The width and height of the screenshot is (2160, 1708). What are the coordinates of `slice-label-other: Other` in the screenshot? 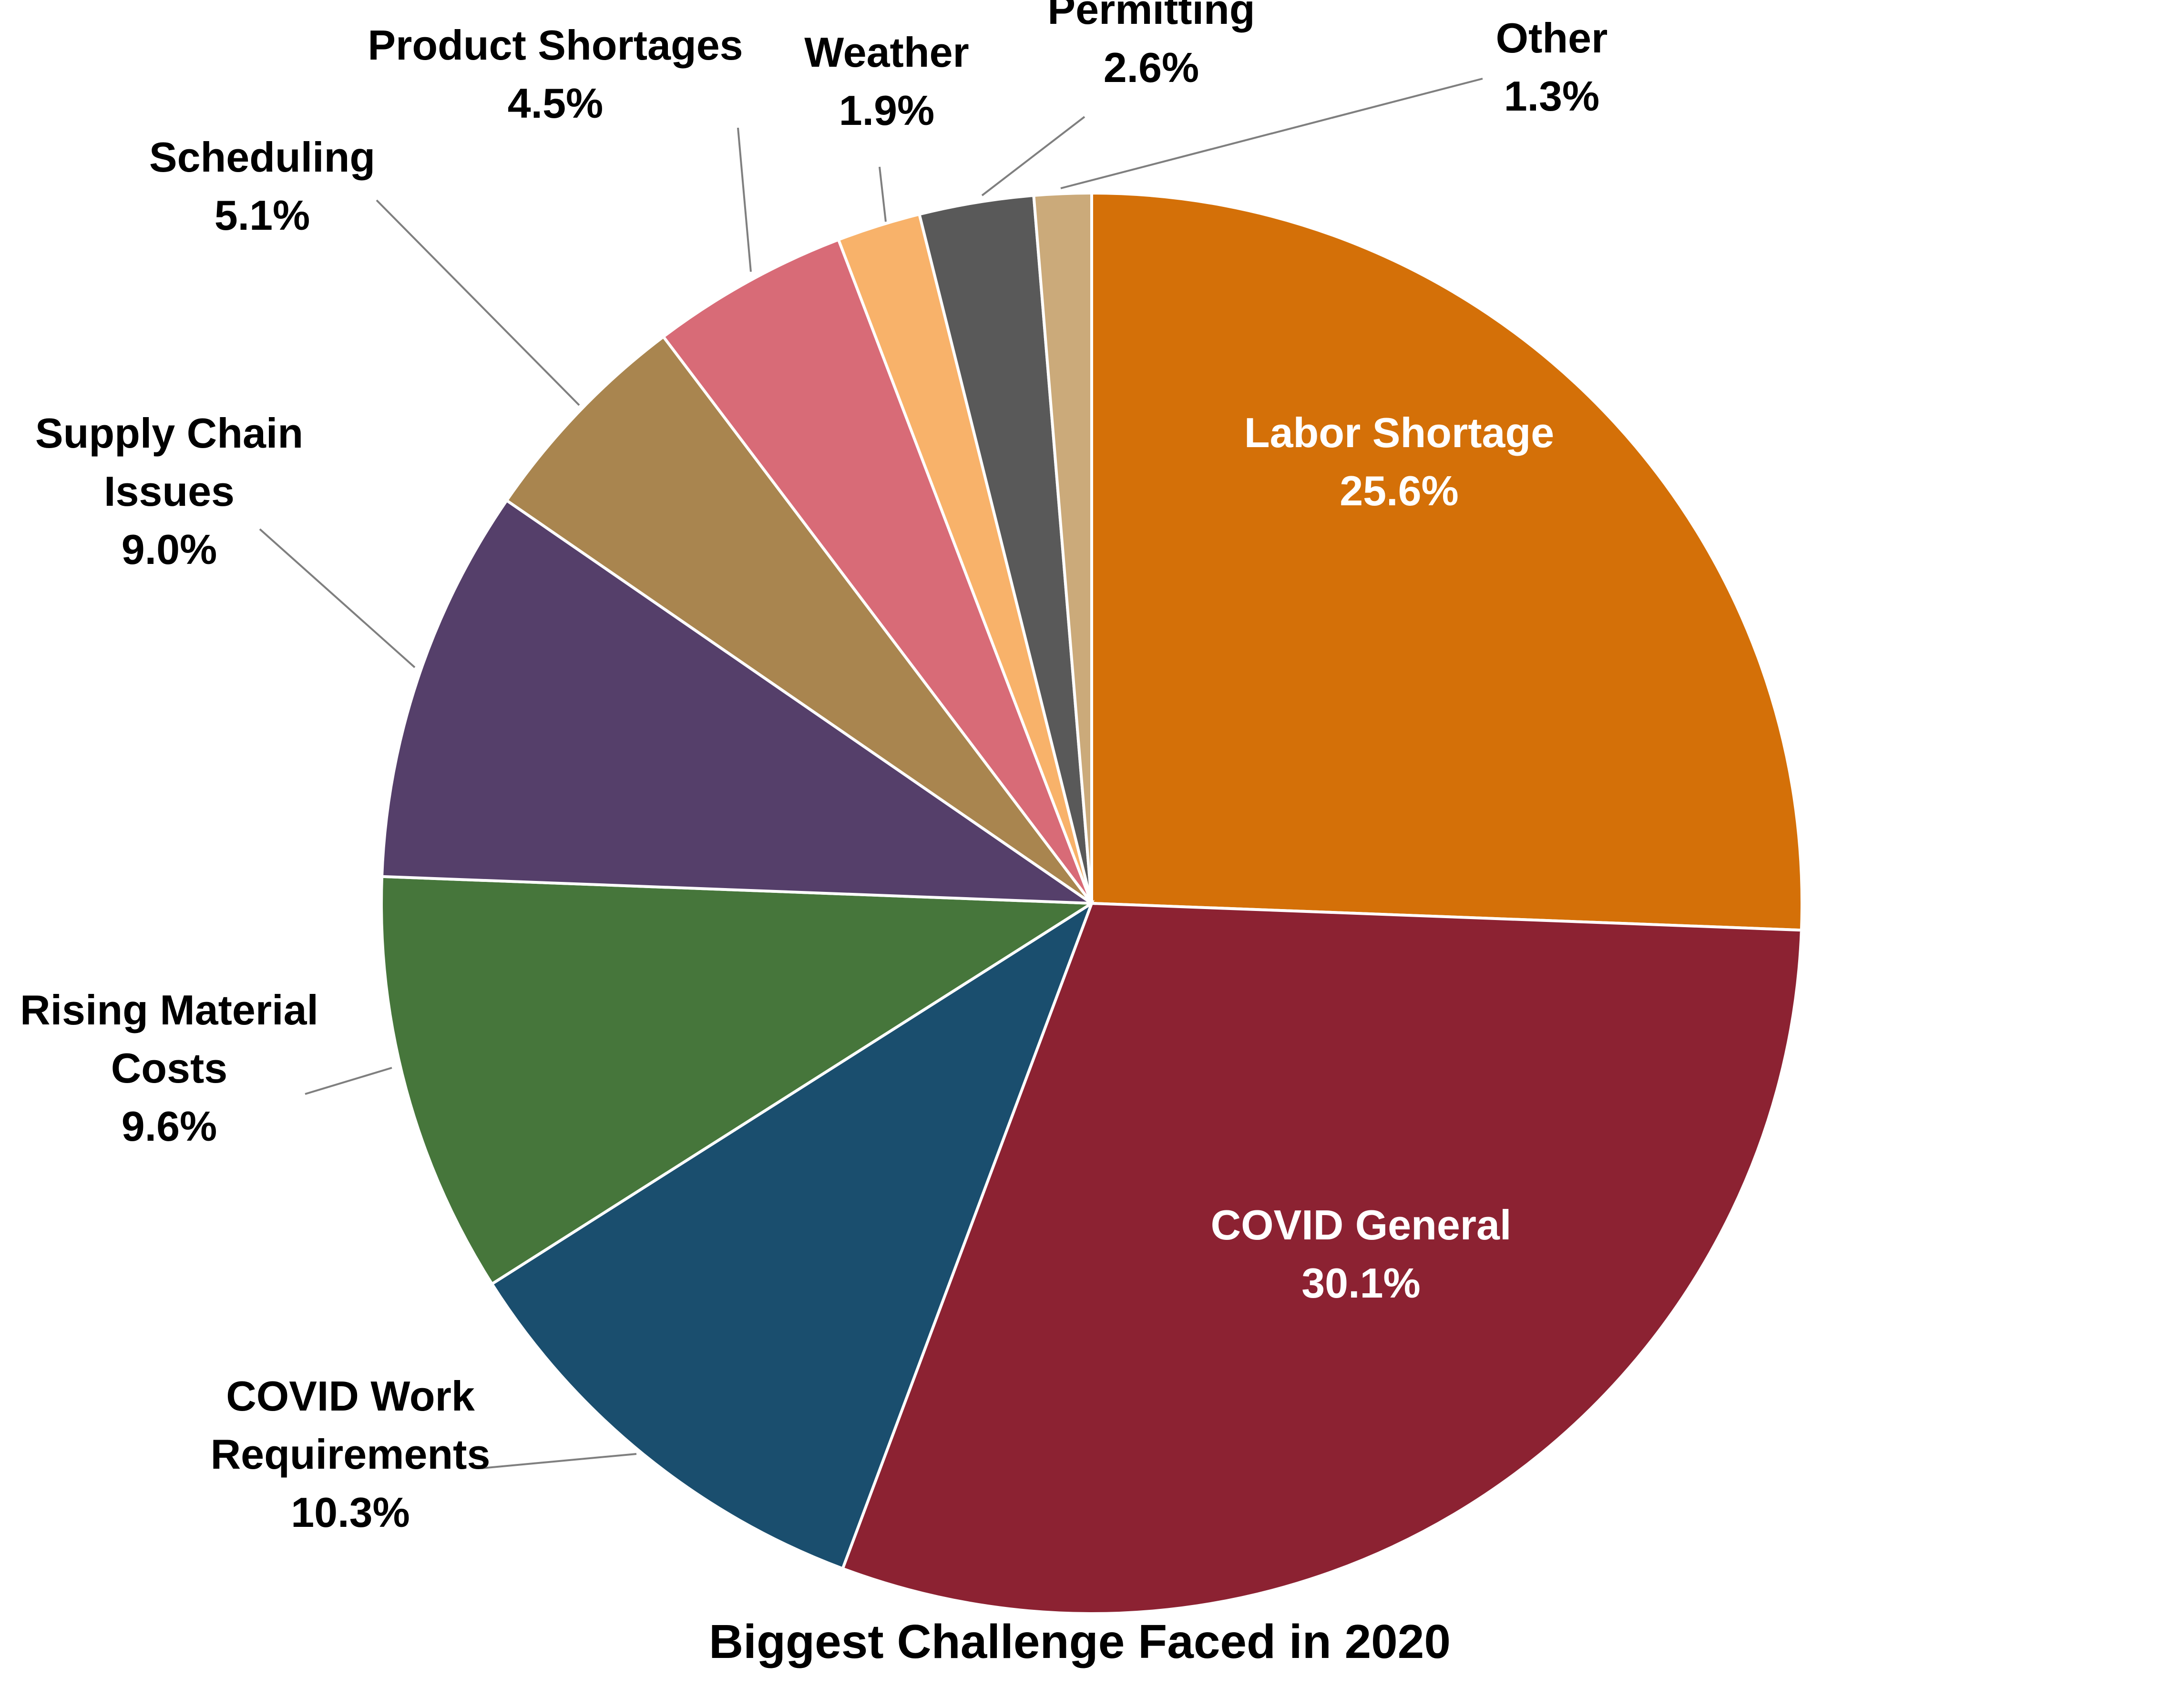 It's located at (1552, 37).